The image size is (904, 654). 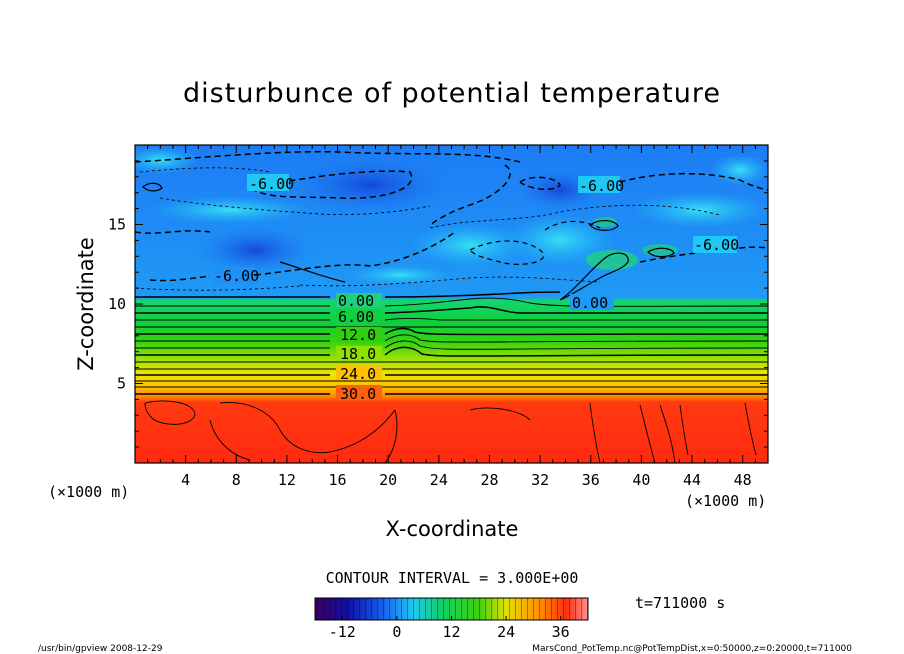 I want to click on colorbar-stripes, so click(x=451, y=609).